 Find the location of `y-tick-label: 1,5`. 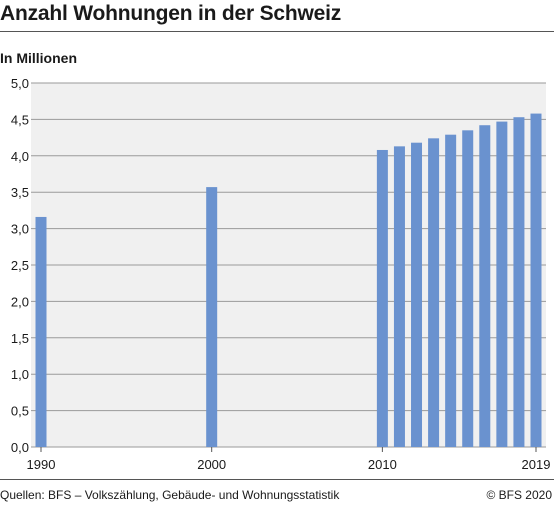

y-tick-label: 1,5 is located at coordinates (20, 338).